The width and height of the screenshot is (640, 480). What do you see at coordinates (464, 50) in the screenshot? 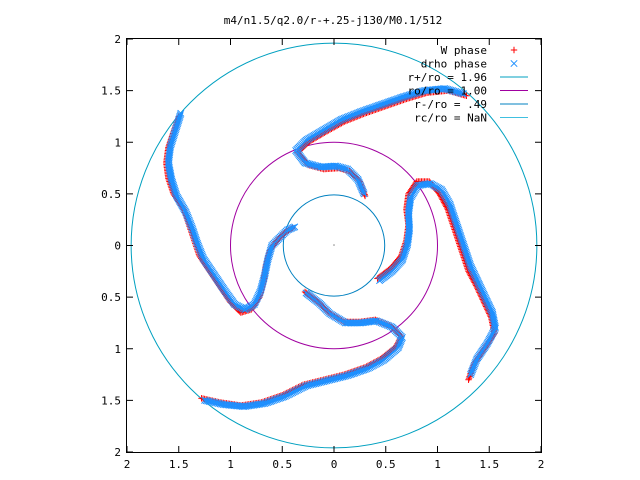
I see `legend-label: W phase` at bounding box center [464, 50].